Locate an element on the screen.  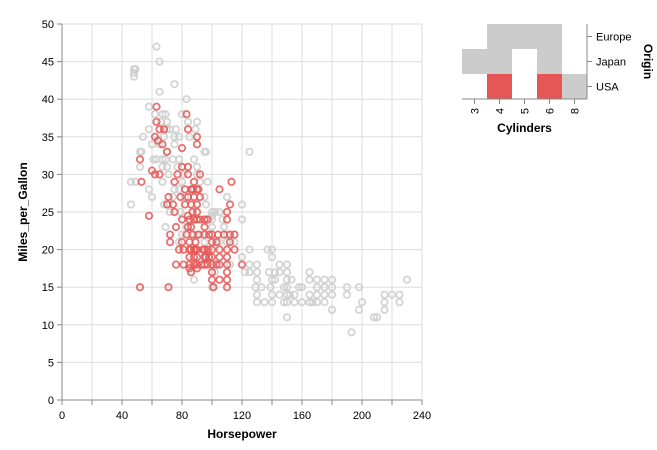
heatmap-x-axis-title: Cylinders is located at coordinates (524, 128).